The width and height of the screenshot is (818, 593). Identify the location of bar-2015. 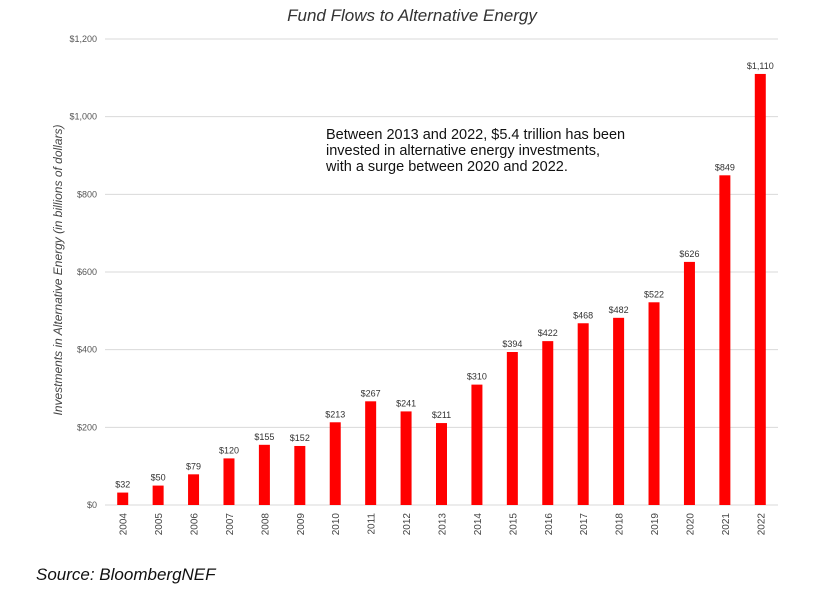
(512, 428).